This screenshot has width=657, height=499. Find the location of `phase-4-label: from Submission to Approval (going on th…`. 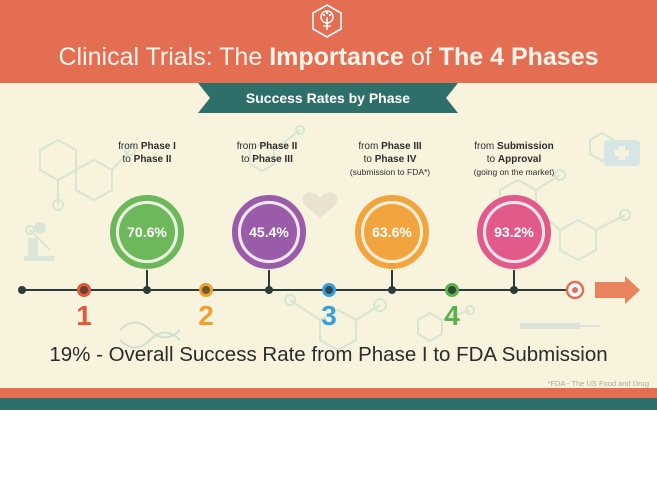

phase-4-label: from Submission to Approval (going on th… is located at coordinates (514, 159).